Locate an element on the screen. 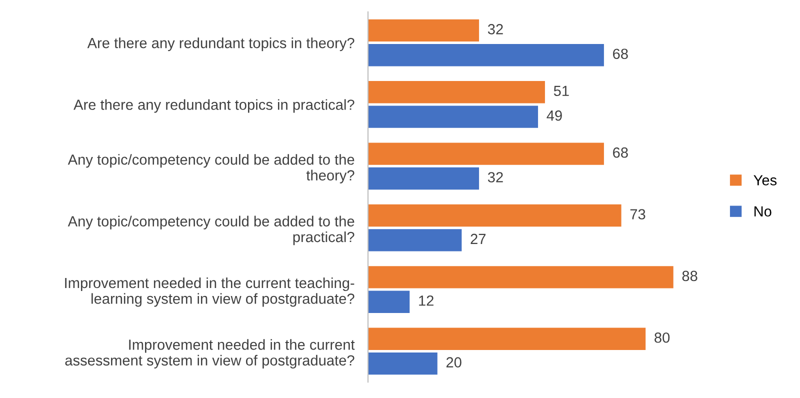 The width and height of the screenshot is (800, 398). data-label: 49 is located at coordinates (554, 115).